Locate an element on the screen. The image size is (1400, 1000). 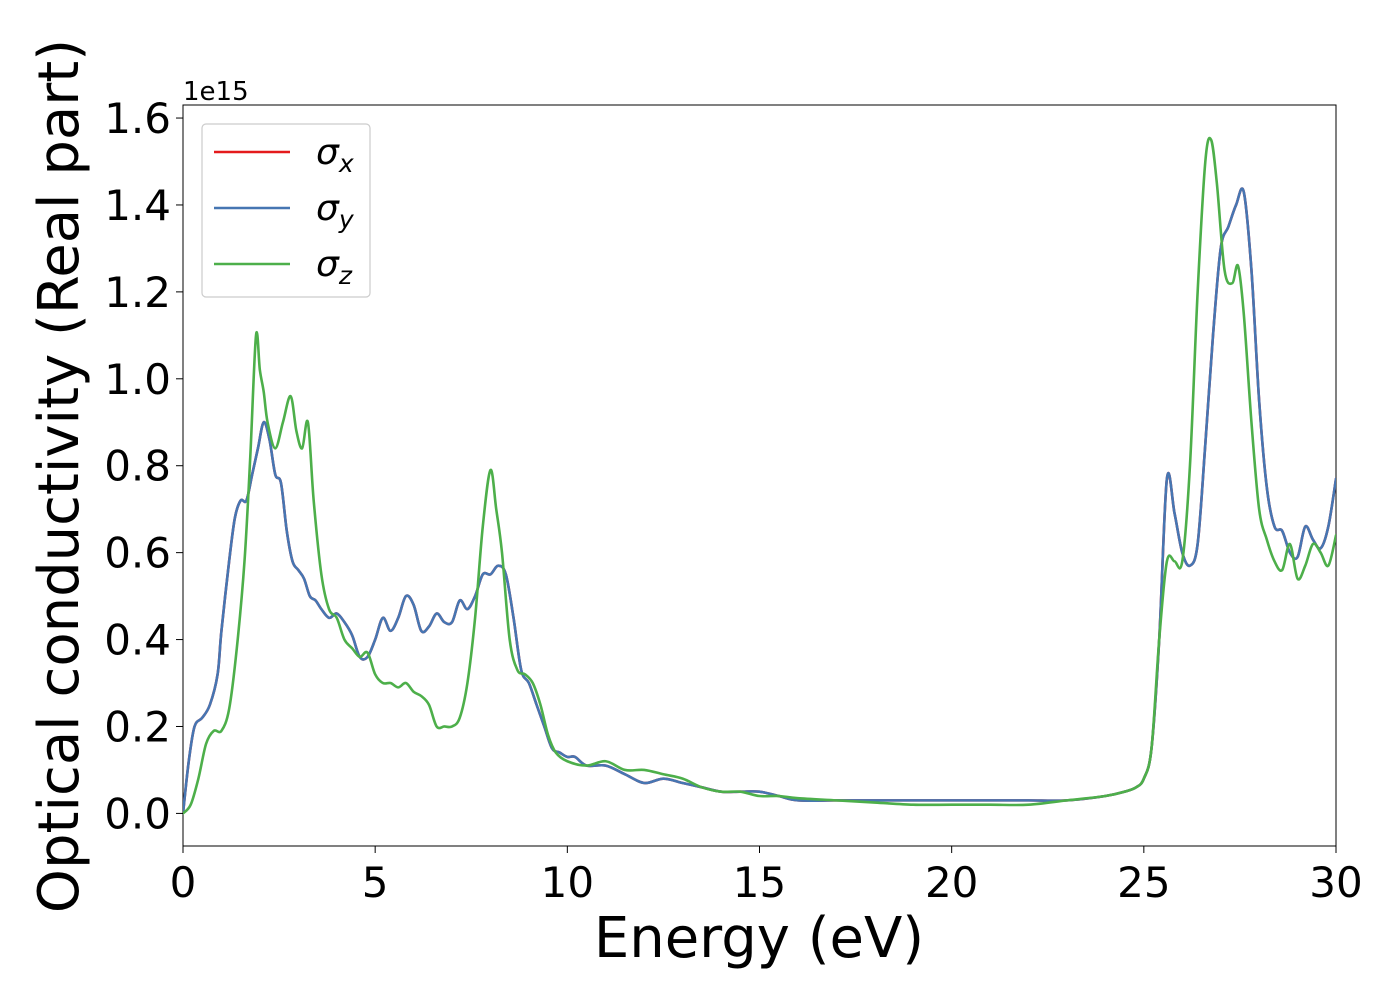
x-tick-label: 20 is located at coordinates (951, 882).